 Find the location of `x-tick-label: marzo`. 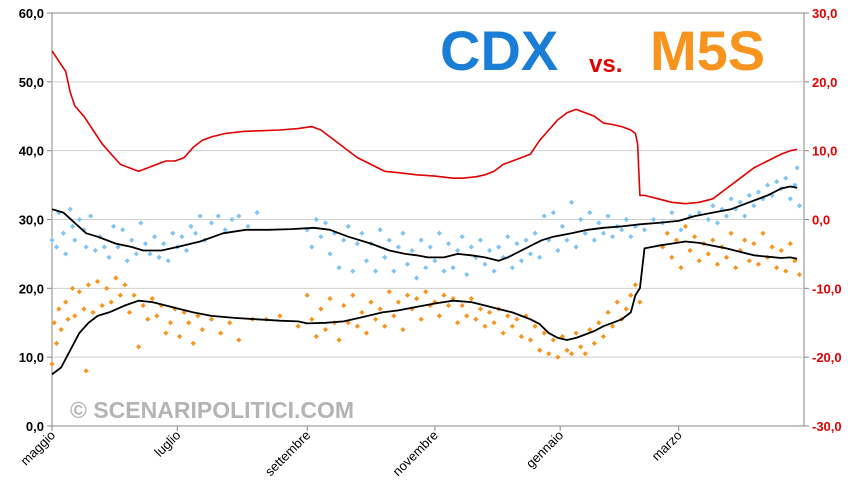

x-tick-label: marzo is located at coordinates (667, 446).